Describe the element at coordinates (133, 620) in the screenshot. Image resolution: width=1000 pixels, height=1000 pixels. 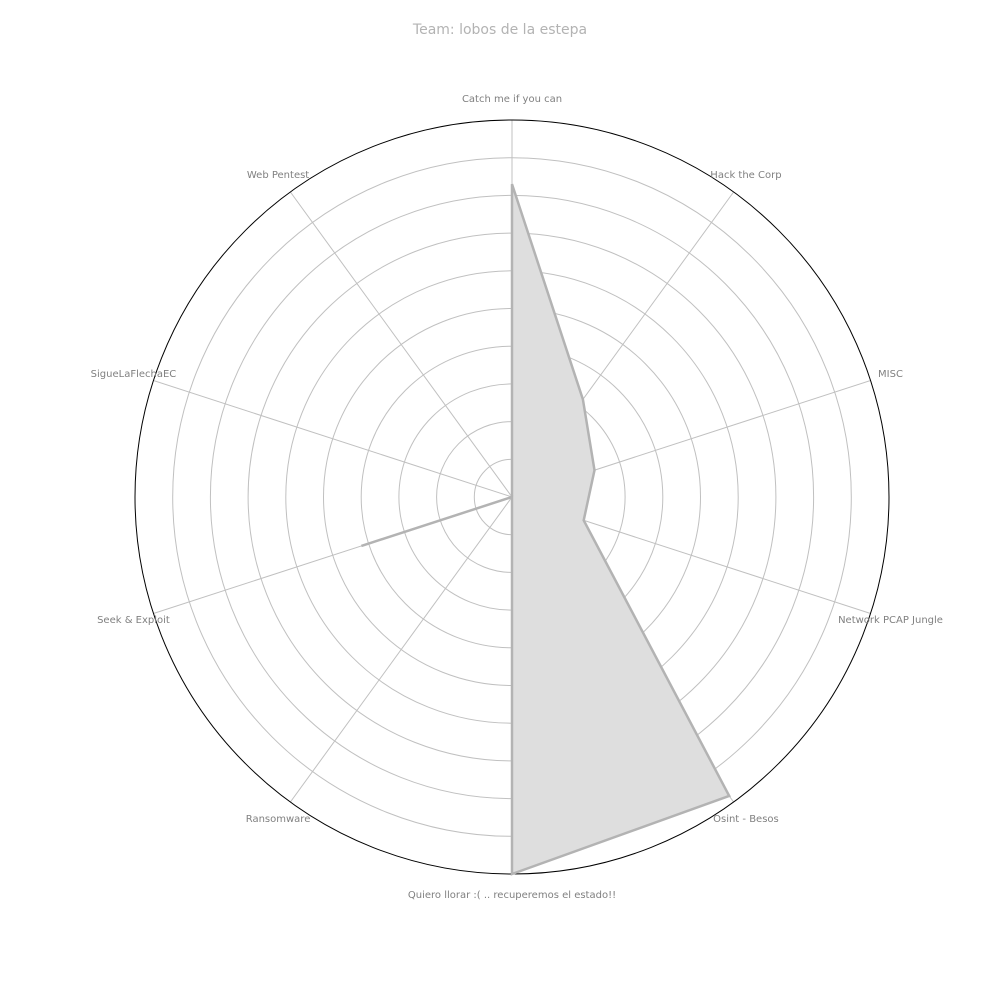
I see `category-label: Seek & Exploit` at that location.